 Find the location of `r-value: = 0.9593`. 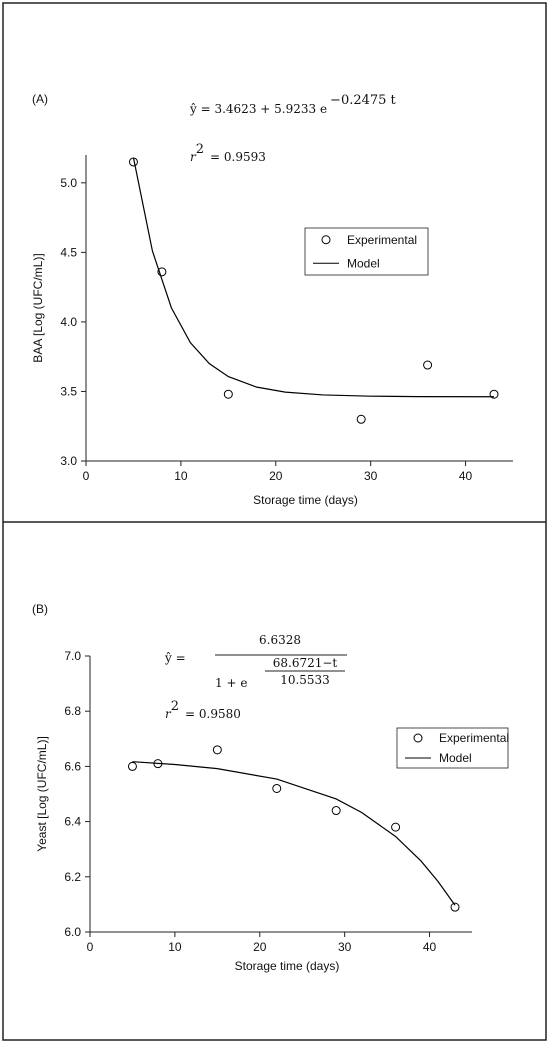

r-value: = 0.9593 is located at coordinates (238, 157).